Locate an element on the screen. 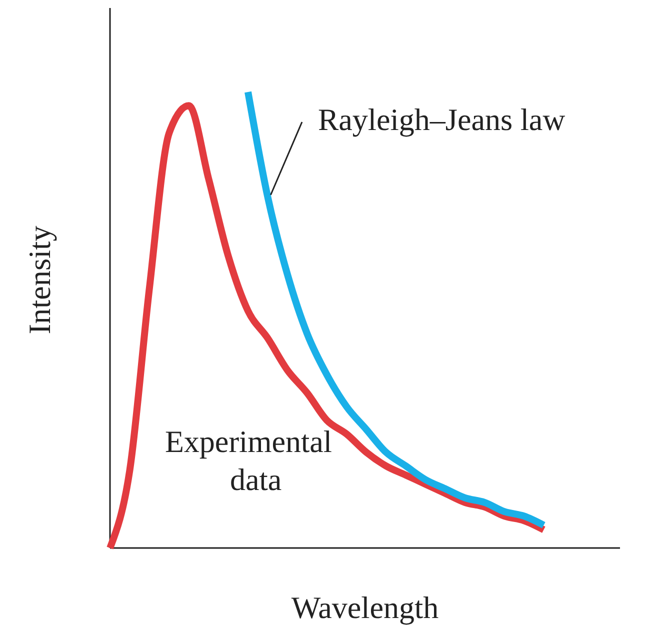 Image resolution: width=648 pixels, height=632 pixels. series-label: Rayleigh–Jeans law is located at coordinates (442, 119).